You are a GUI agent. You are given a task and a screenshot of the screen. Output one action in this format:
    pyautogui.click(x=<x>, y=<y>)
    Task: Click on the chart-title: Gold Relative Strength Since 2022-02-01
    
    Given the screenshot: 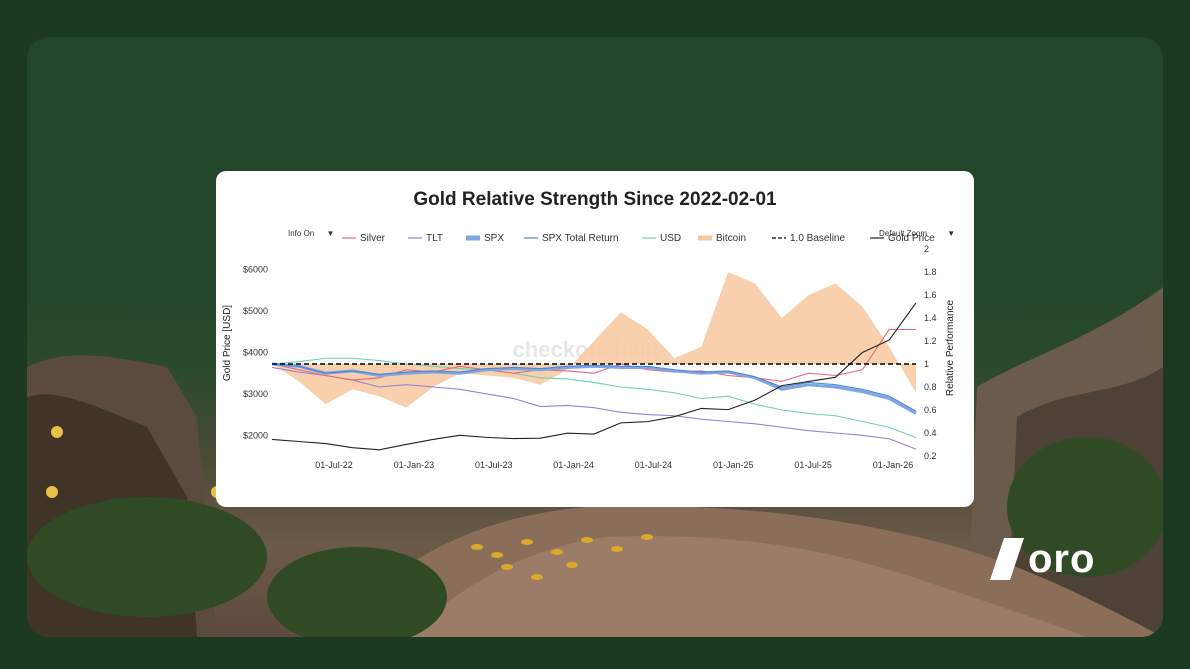 What is the action you would take?
    pyautogui.click(x=595, y=199)
    